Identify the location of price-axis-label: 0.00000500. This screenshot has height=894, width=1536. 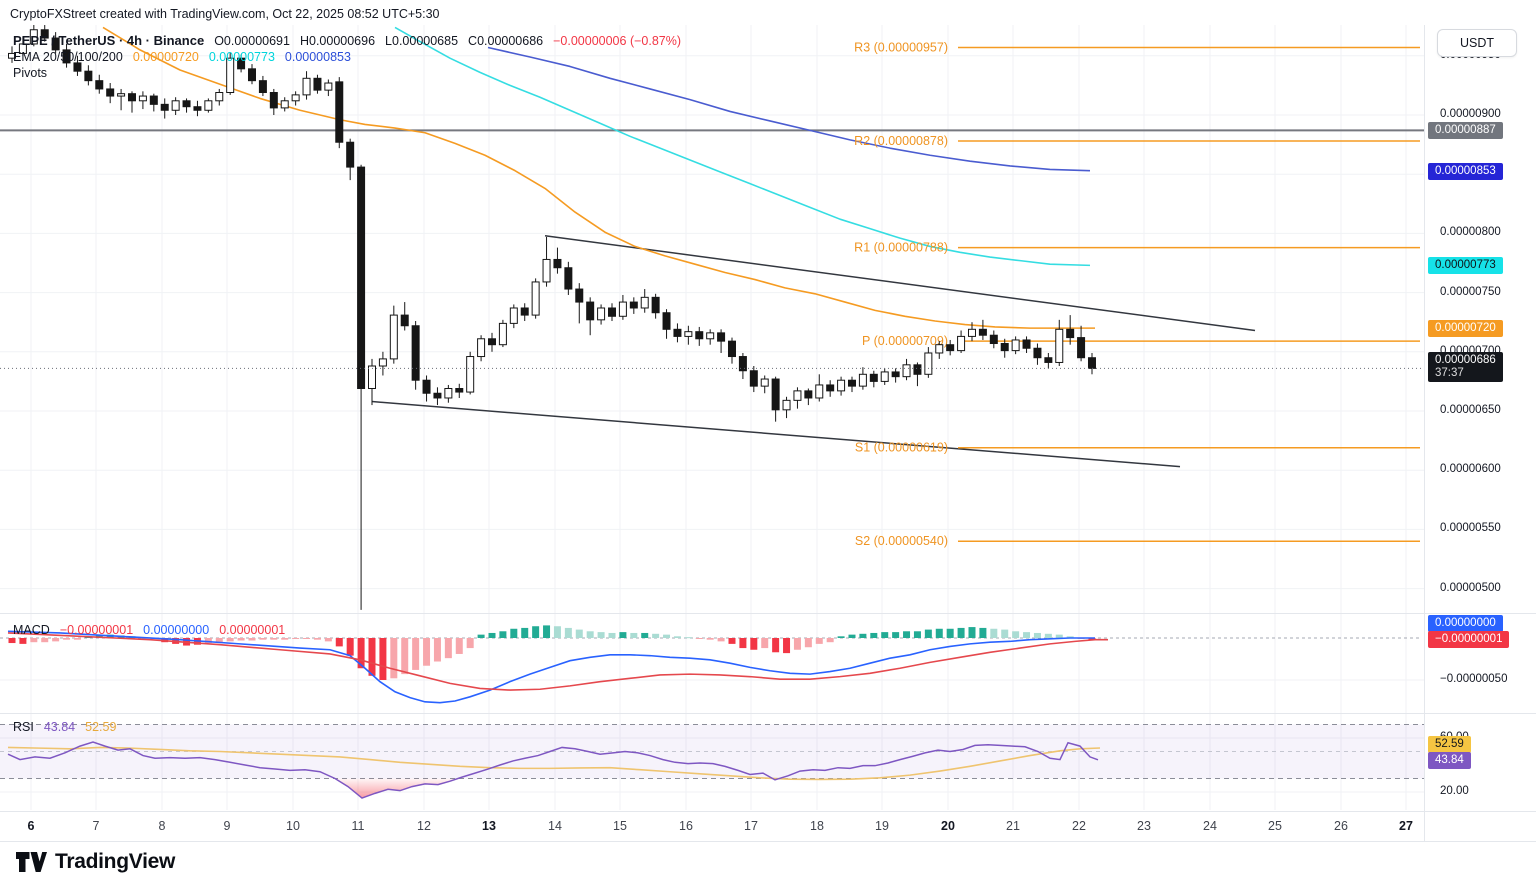
(1470, 587).